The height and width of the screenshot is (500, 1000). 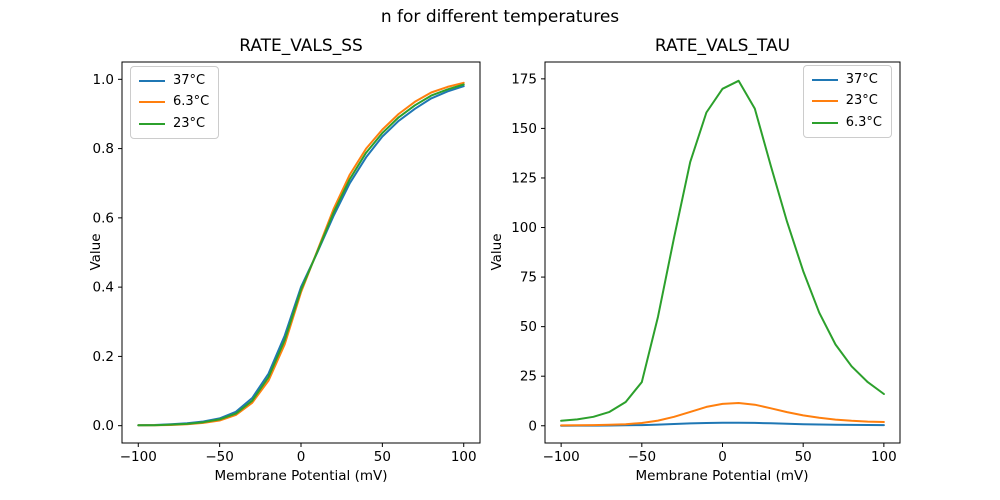 I want to click on right-y-axis-label: Value, so click(x=497, y=252).